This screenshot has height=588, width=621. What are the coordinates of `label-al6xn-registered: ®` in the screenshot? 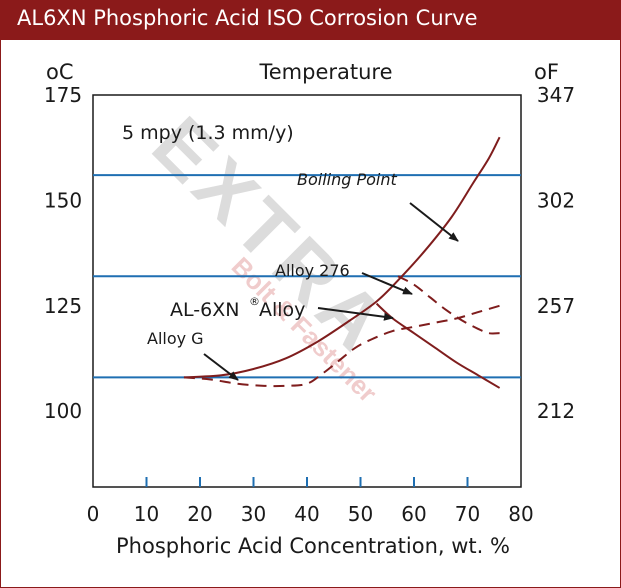 It's located at (254, 301).